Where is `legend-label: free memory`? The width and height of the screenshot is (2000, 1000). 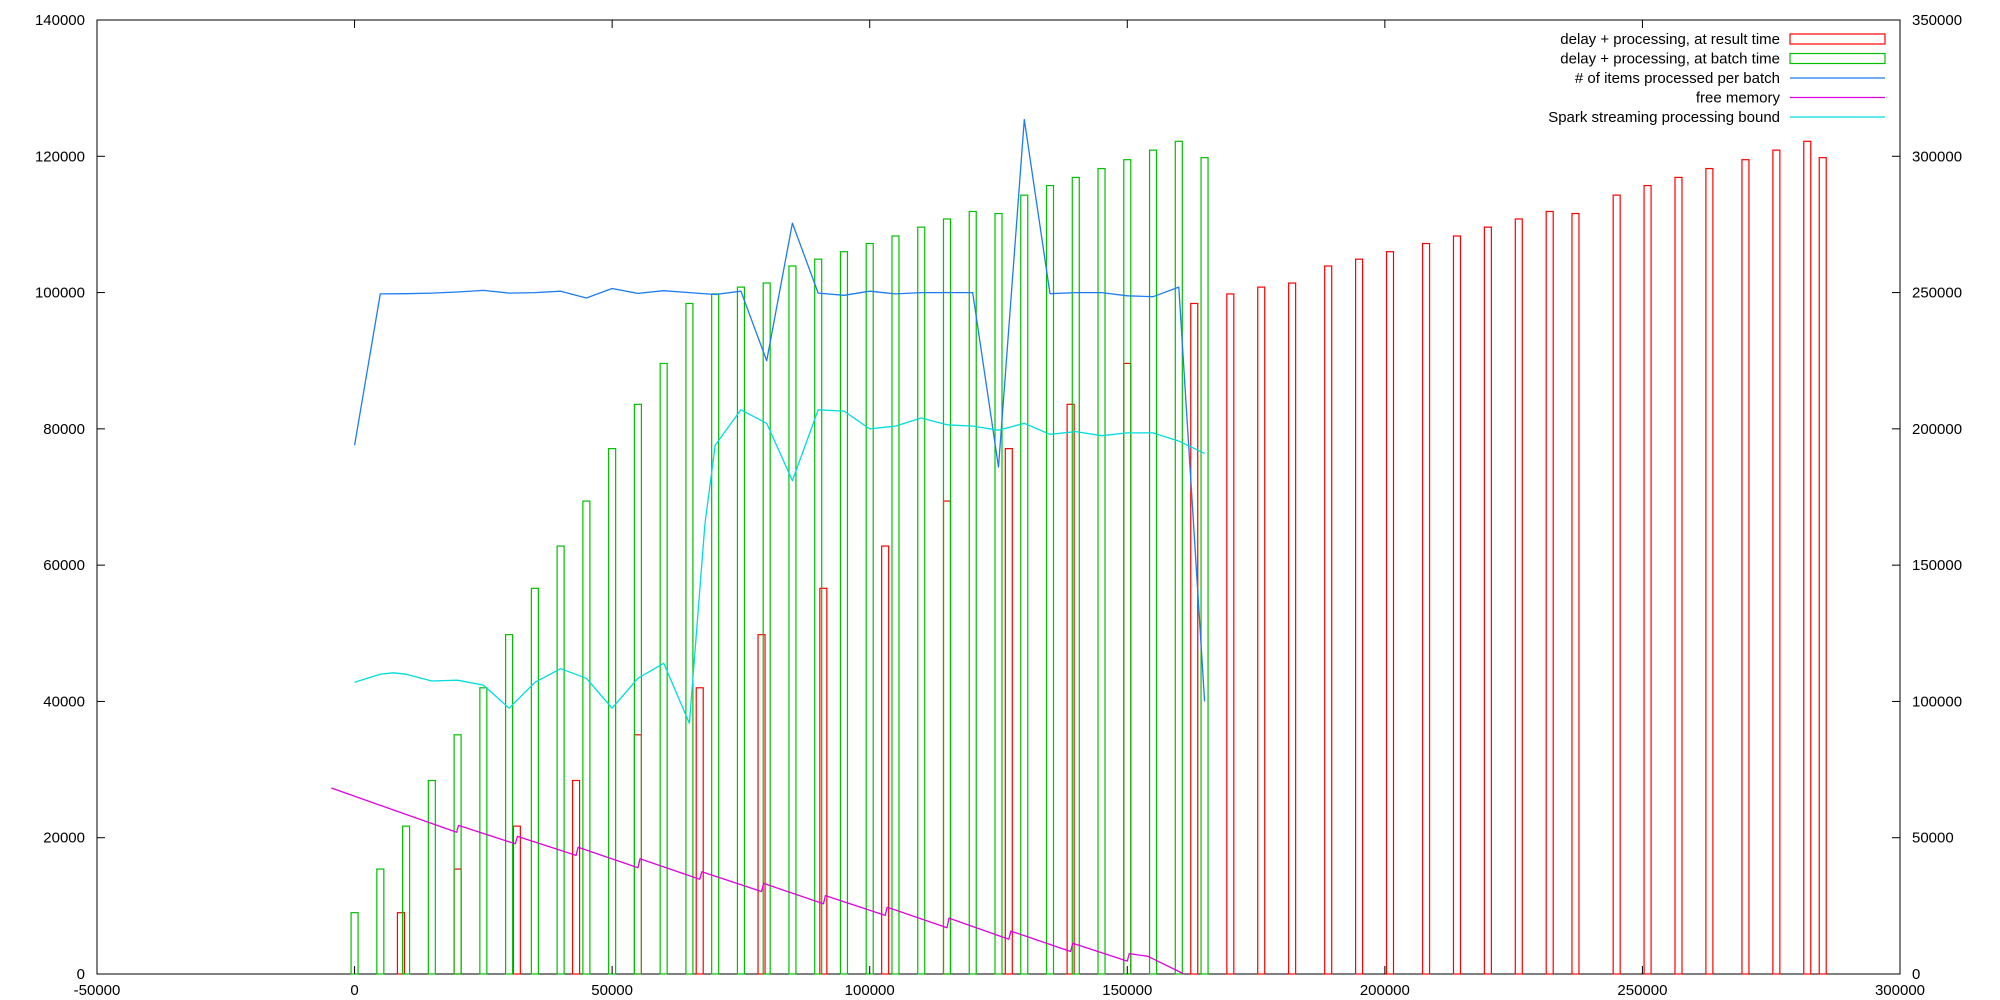 legend-label: free memory is located at coordinates (1738, 98).